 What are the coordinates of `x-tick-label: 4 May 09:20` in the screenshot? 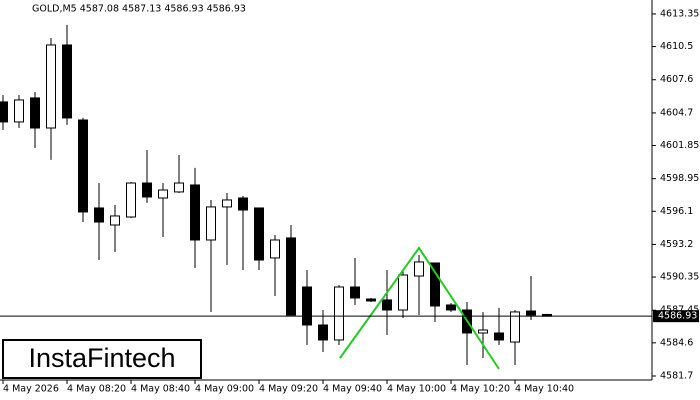 It's located at (288, 389).